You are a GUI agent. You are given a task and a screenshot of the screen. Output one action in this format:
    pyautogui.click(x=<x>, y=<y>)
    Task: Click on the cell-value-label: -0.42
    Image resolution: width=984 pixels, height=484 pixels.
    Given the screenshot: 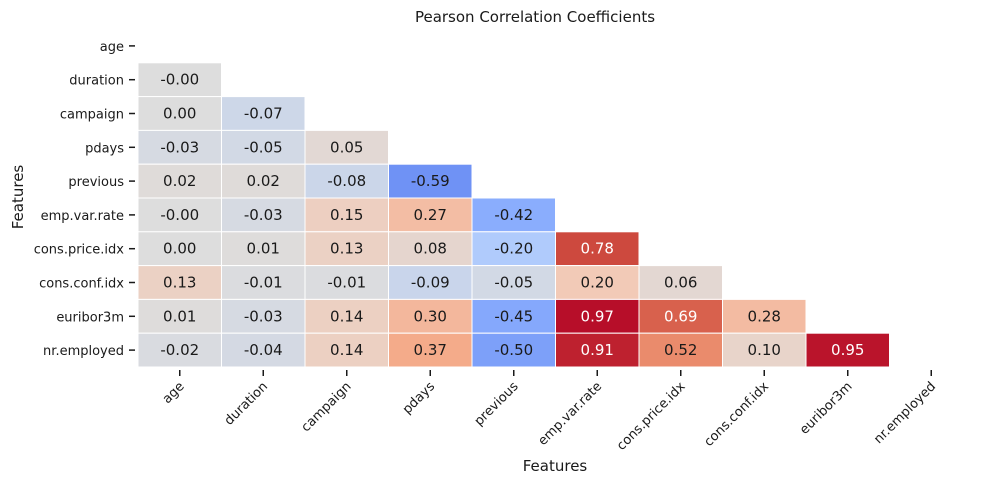 What is the action you would take?
    pyautogui.click(x=513, y=215)
    